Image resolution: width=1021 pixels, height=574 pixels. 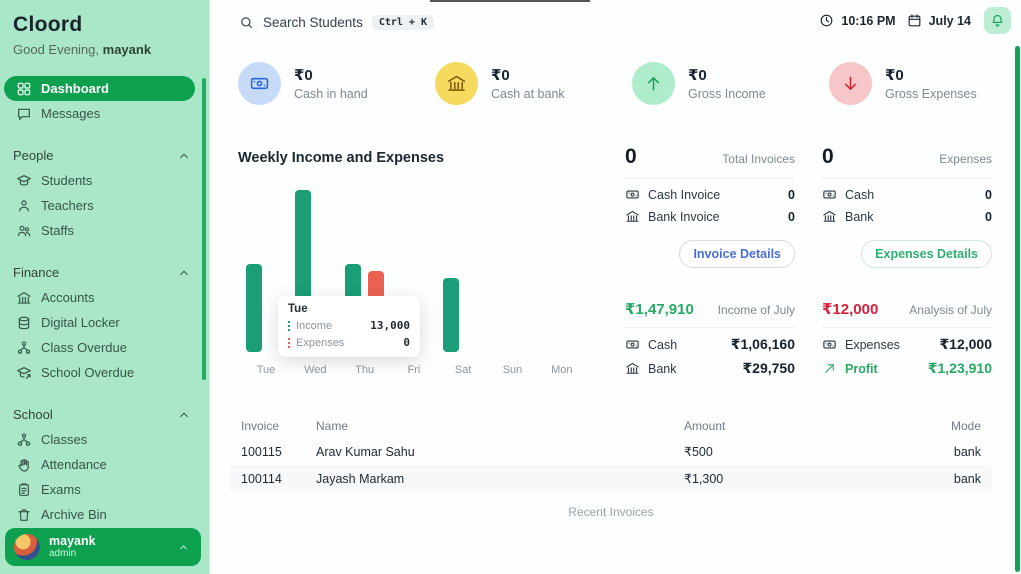 What do you see at coordinates (99, 297) in the screenshot?
I see `sidebar-item-accounts: Accounts` at bounding box center [99, 297].